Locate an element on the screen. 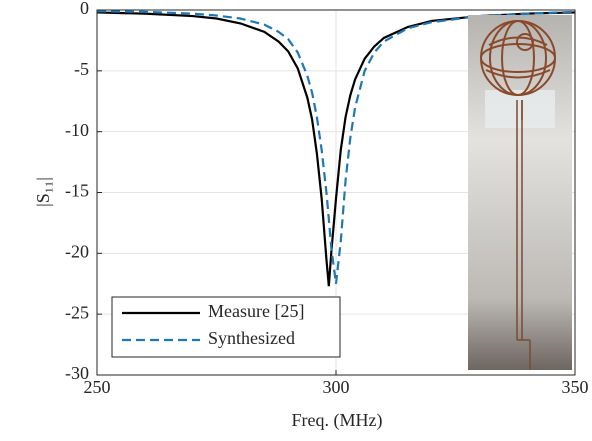  legend-box is located at coordinates (226, 327).